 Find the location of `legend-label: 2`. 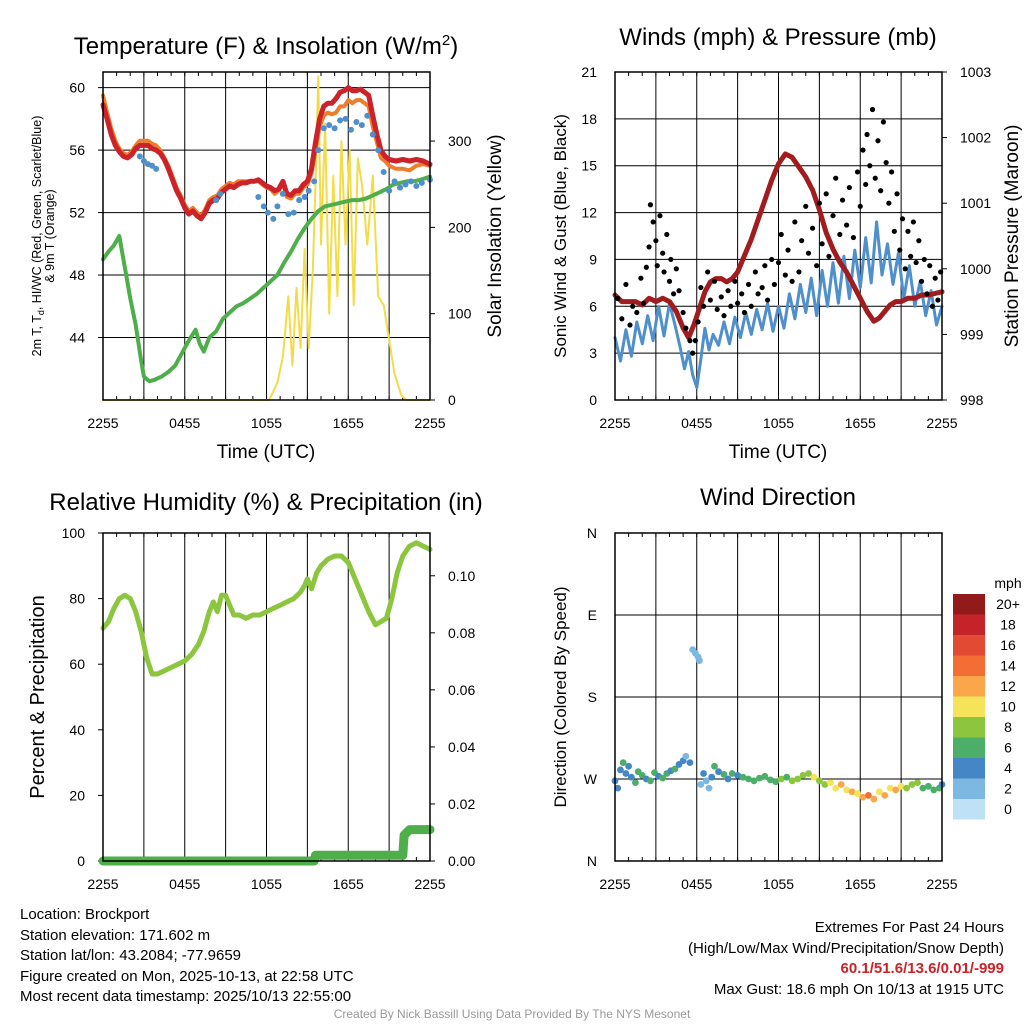

legend-label: 2 is located at coordinates (1008, 789).